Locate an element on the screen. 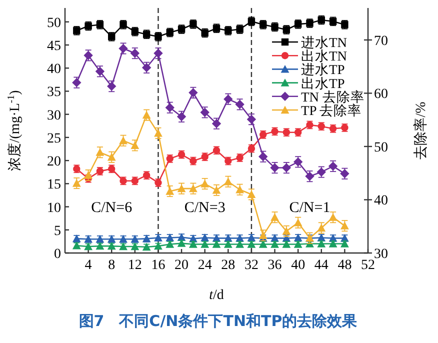  legend-label: TP 去除率 is located at coordinates (331, 110).